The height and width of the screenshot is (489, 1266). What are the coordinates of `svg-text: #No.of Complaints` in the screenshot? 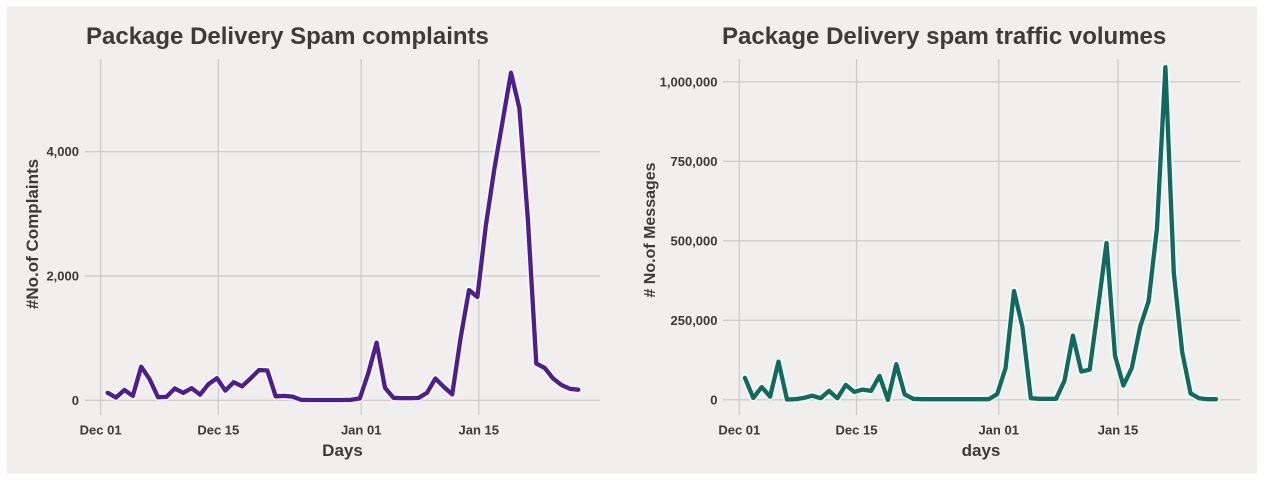 It's located at (32, 234).